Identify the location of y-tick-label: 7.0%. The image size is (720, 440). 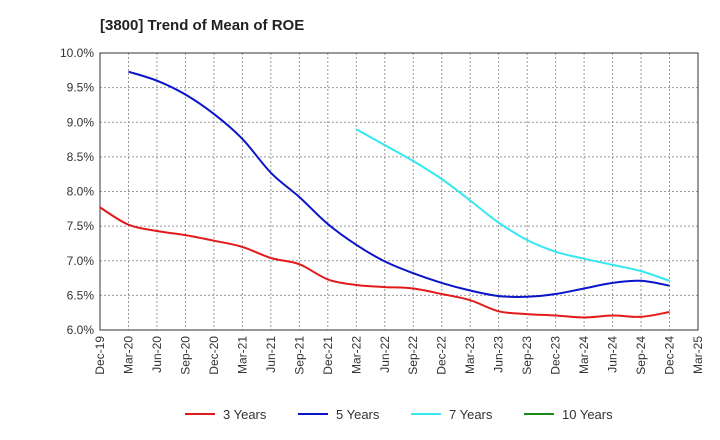
(81, 261).